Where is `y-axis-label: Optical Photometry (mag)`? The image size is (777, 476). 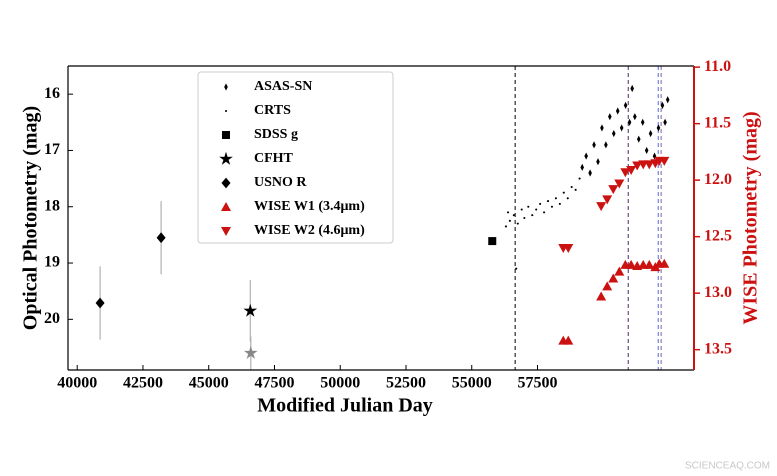 y-axis-label: Optical Photometry (mag) is located at coordinates (31, 218).